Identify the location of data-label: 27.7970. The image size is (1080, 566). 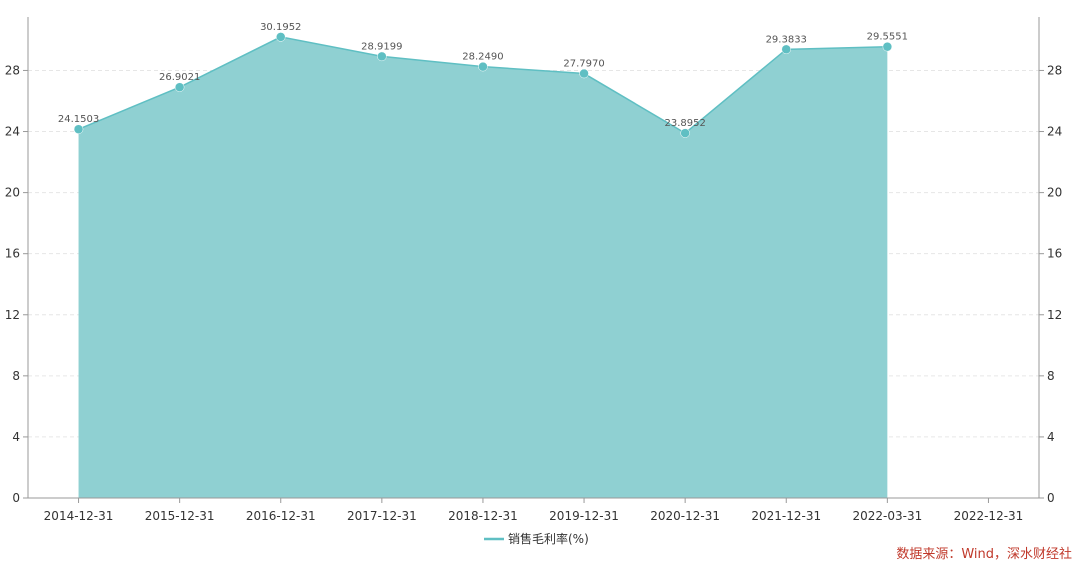
(583, 64).